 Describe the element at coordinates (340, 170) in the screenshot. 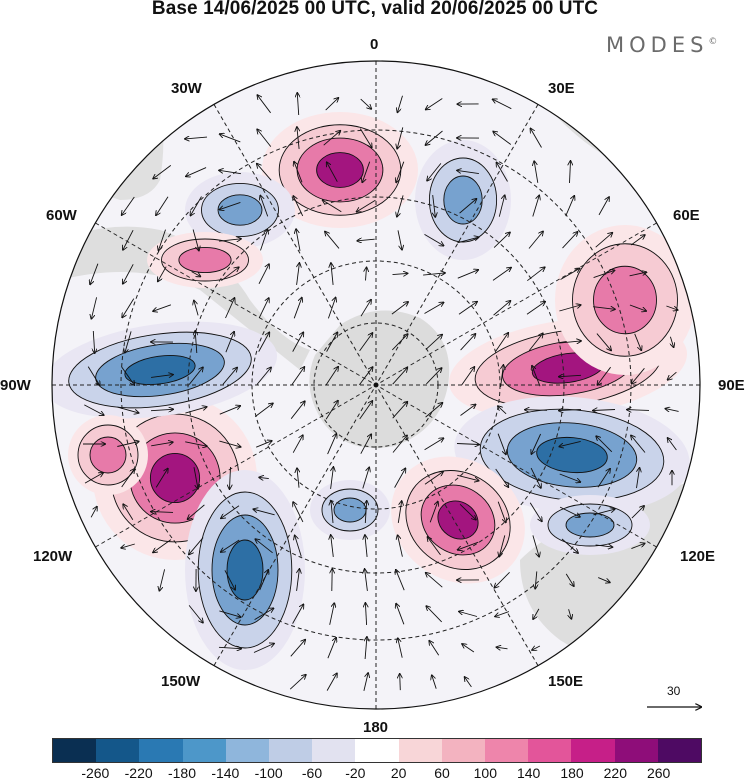

I see `positive-anomaly` at that location.